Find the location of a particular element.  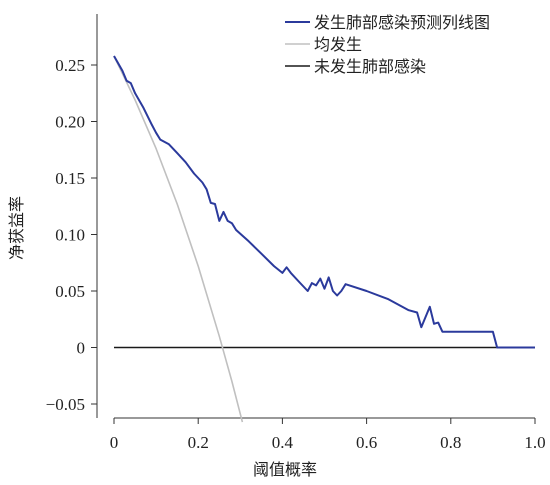

x-axis-title: 阈值概率 is located at coordinates (285, 469).